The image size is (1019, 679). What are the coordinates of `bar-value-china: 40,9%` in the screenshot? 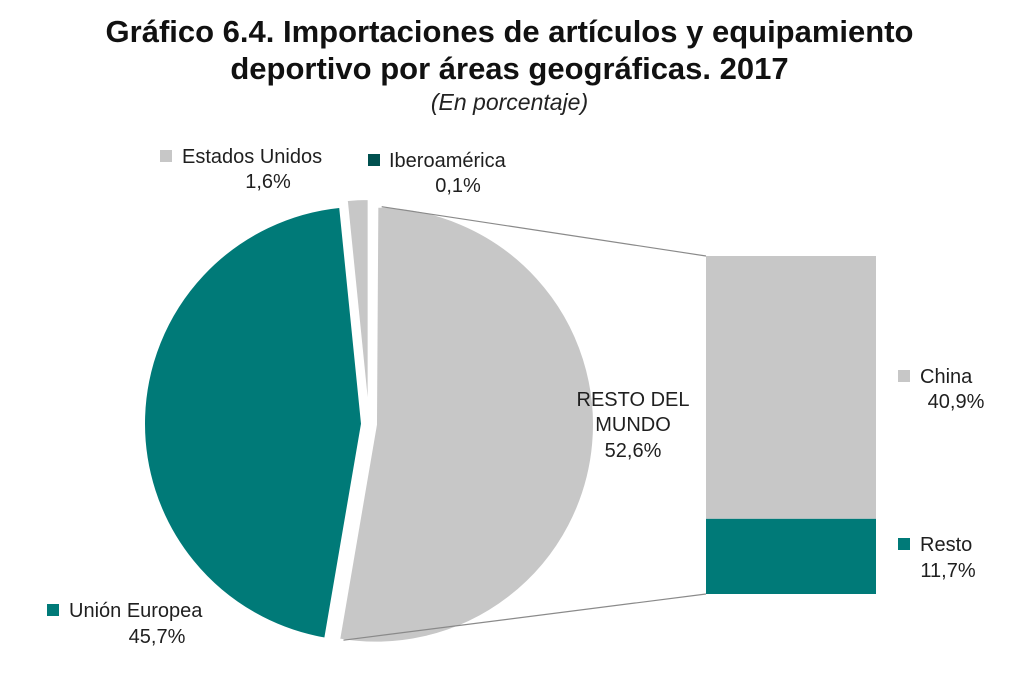 It's located at (956, 402).